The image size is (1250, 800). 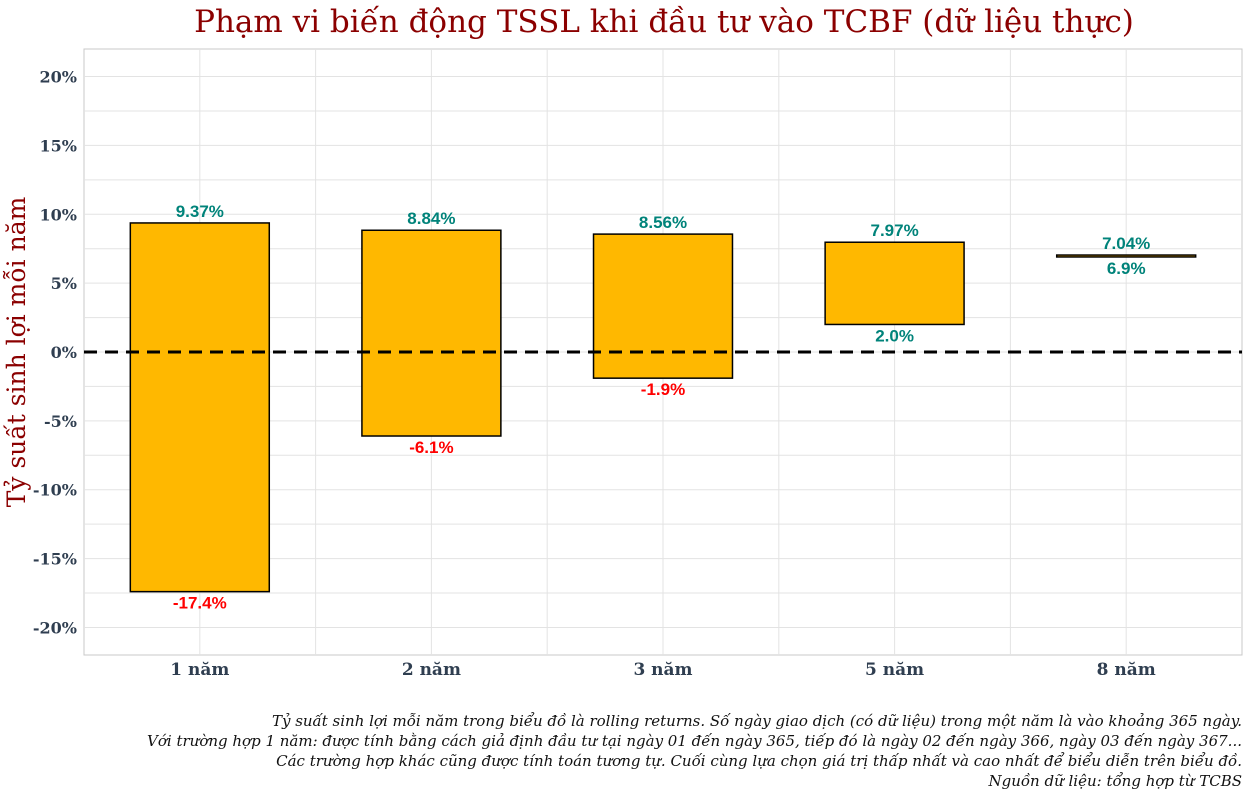 I want to click on min-value-label: 6.9%, so click(x=1126, y=268).